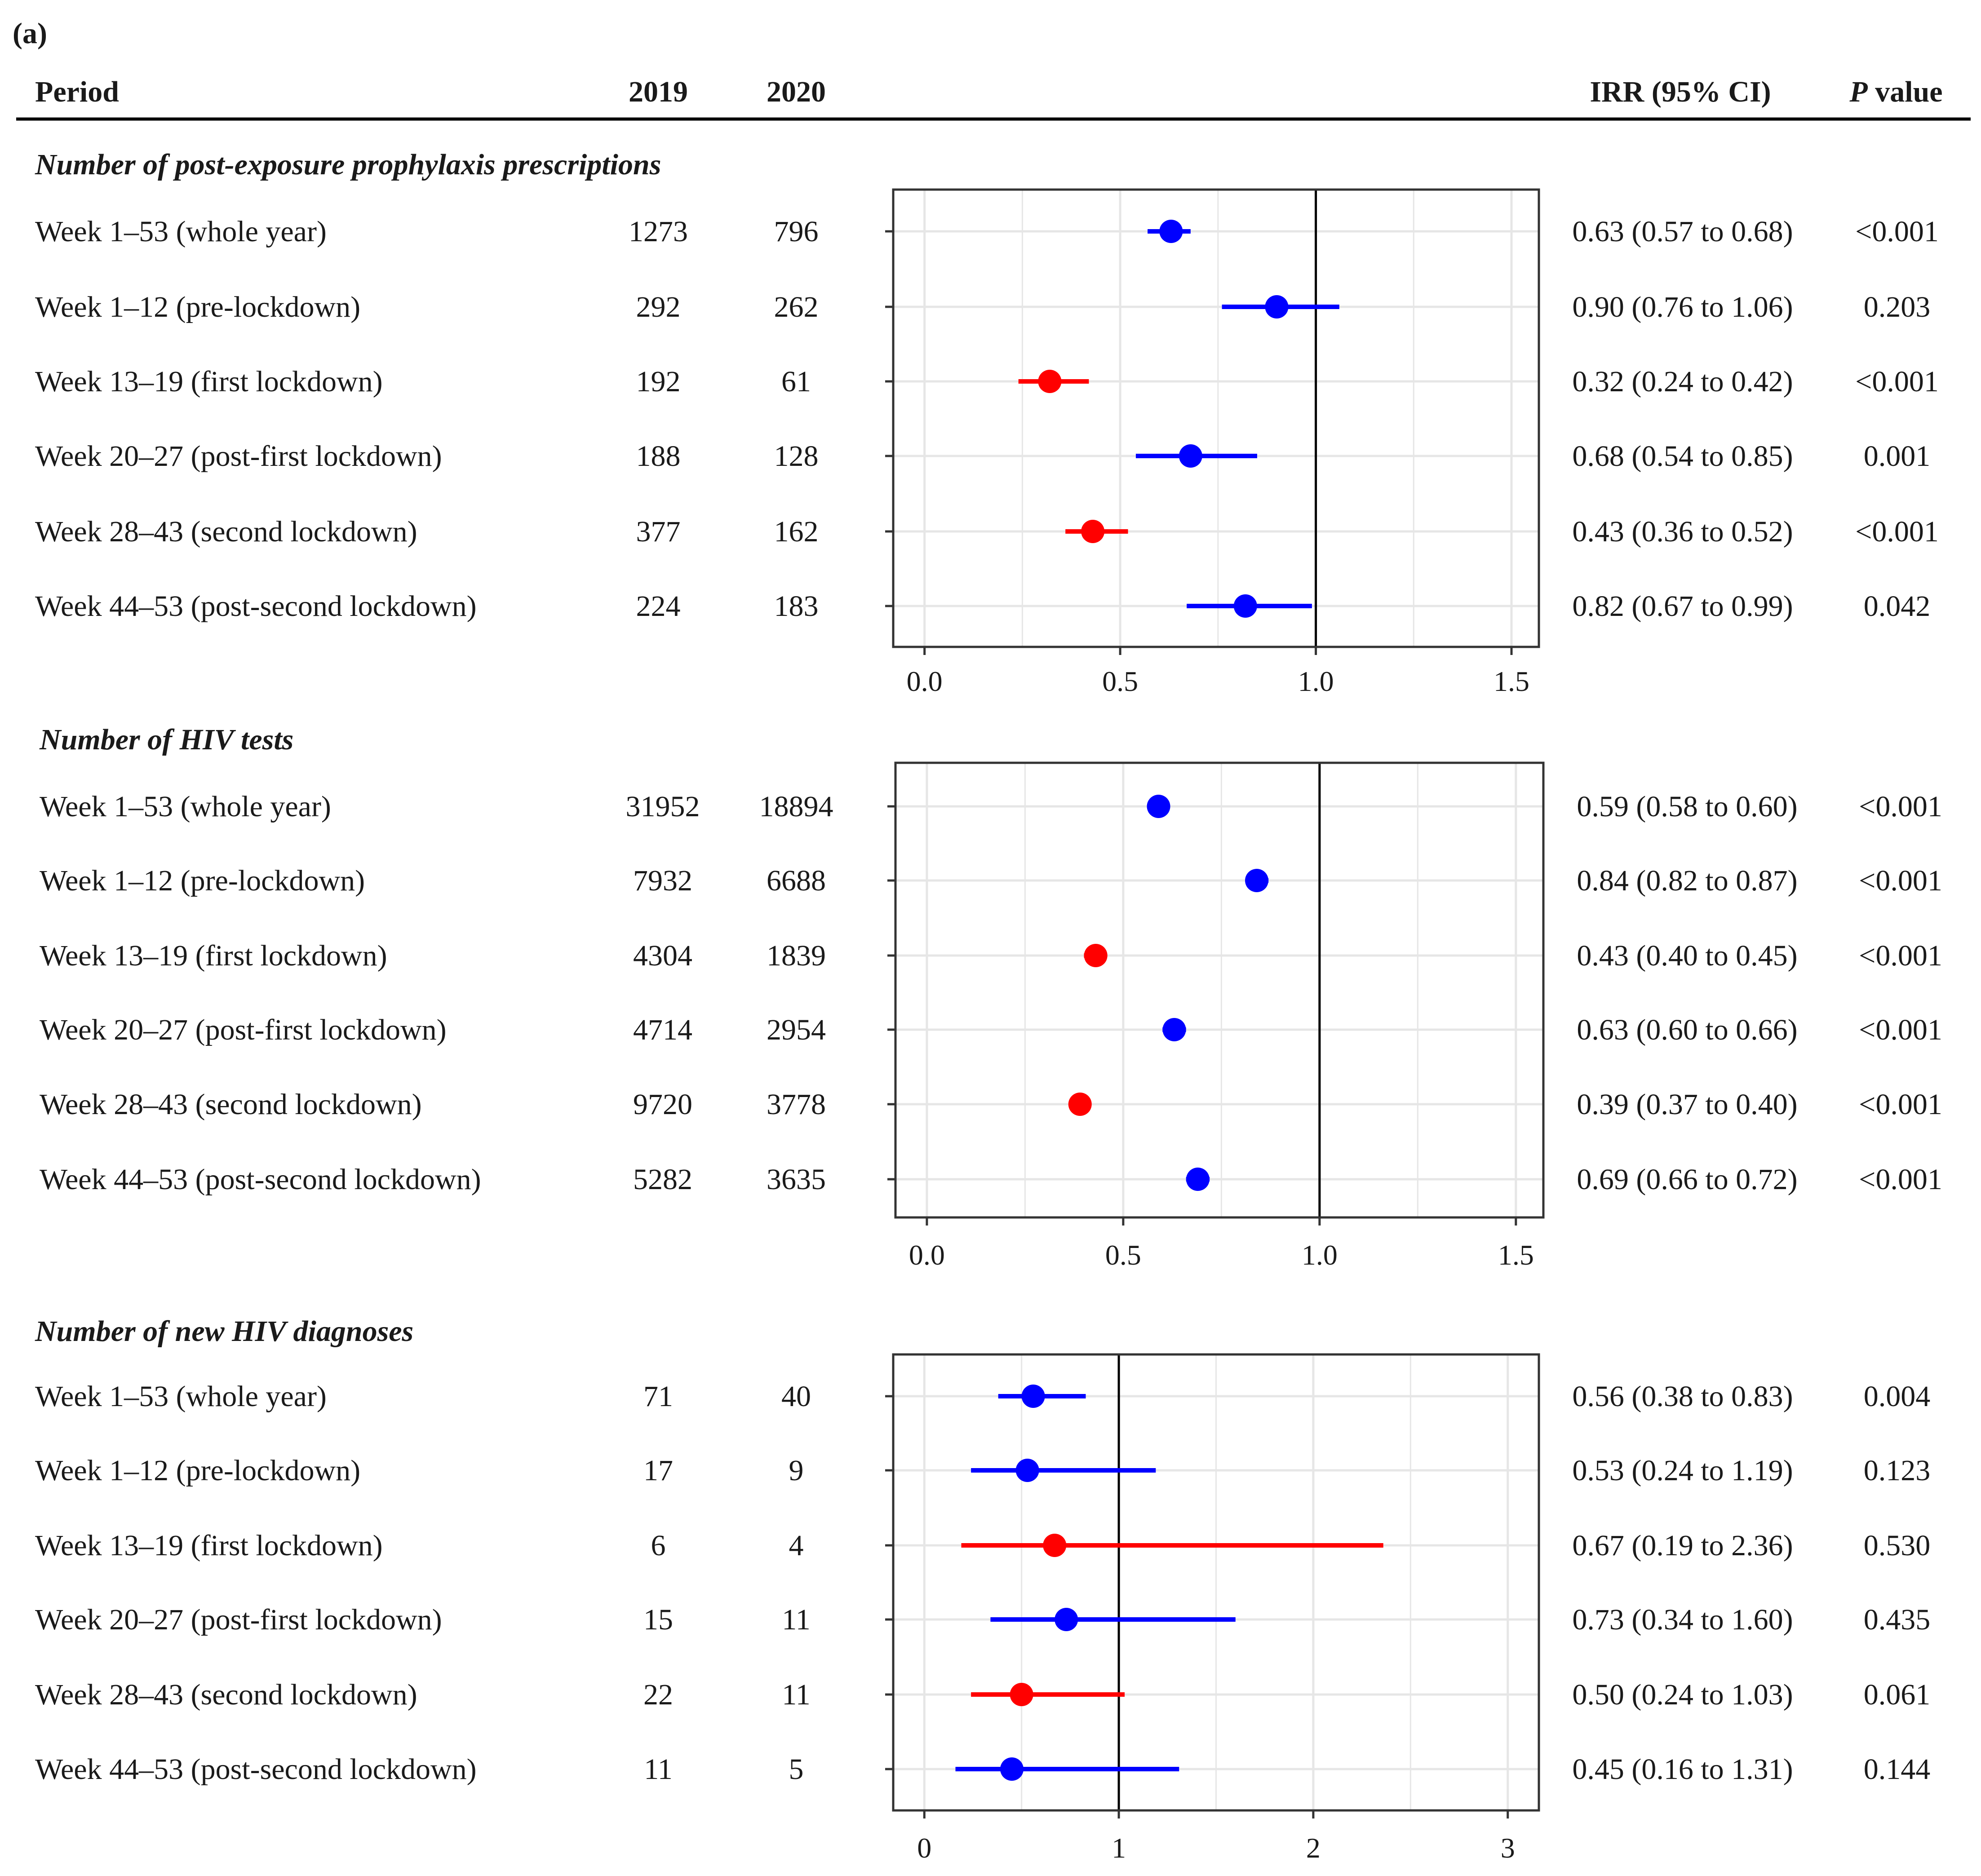  Describe the element at coordinates (925, 681) in the screenshot. I see `x-tick-label: 0.0` at that location.